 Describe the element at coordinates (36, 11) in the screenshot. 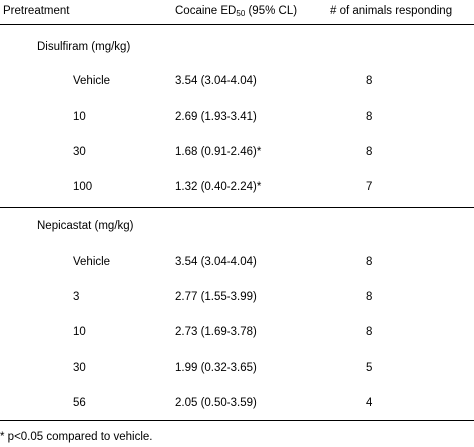

I see `header-pretreatment: Pretreatment` at that location.